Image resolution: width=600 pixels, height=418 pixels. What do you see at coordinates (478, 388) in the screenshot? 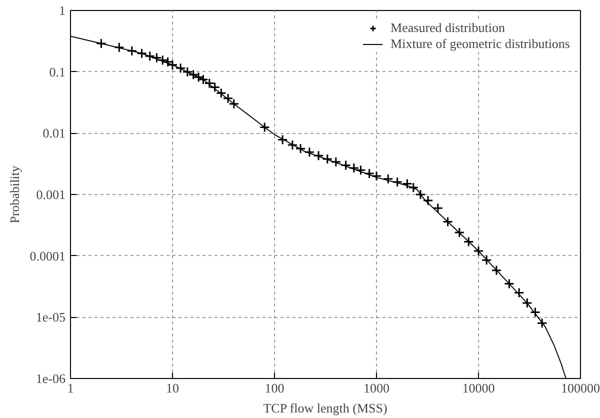
I see `x-tick-label: 10000` at bounding box center [478, 388].